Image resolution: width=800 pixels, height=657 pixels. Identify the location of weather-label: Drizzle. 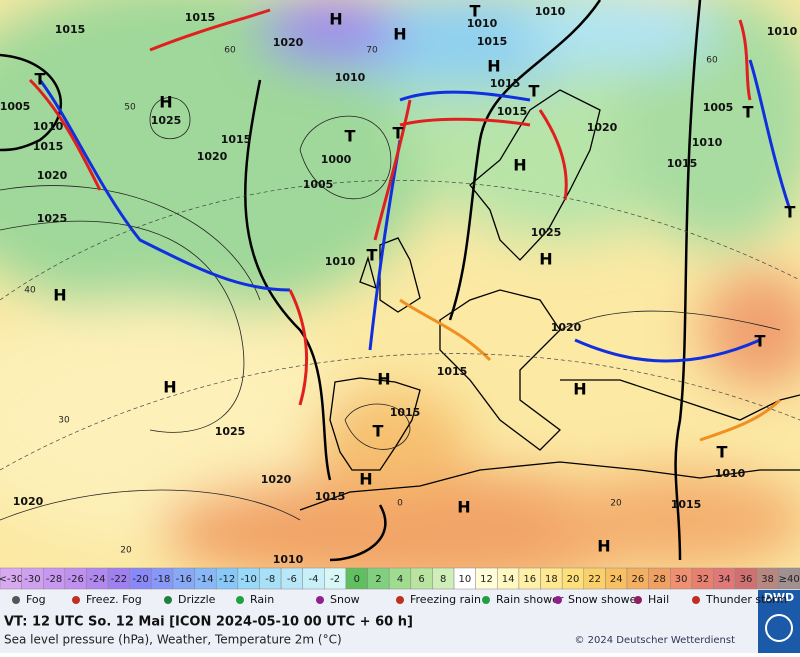
(197, 599).